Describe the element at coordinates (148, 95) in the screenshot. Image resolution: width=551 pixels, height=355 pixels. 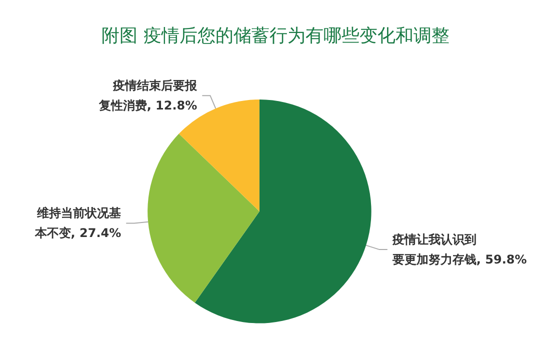
I see `slice-label: 疫情结束后要报复性消费, 12.8%` at that location.